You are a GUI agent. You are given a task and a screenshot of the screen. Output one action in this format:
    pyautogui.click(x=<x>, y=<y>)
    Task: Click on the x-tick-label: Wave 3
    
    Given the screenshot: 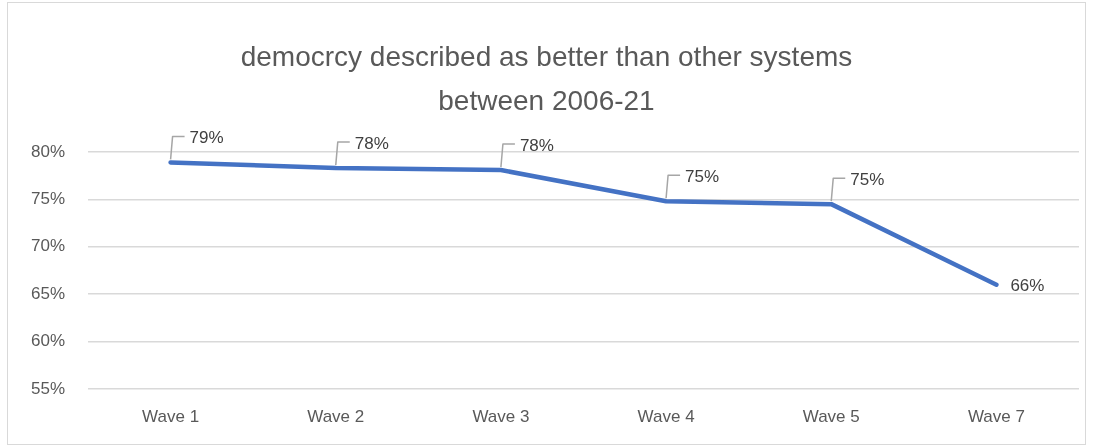 What is the action you would take?
    pyautogui.click(x=501, y=416)
    